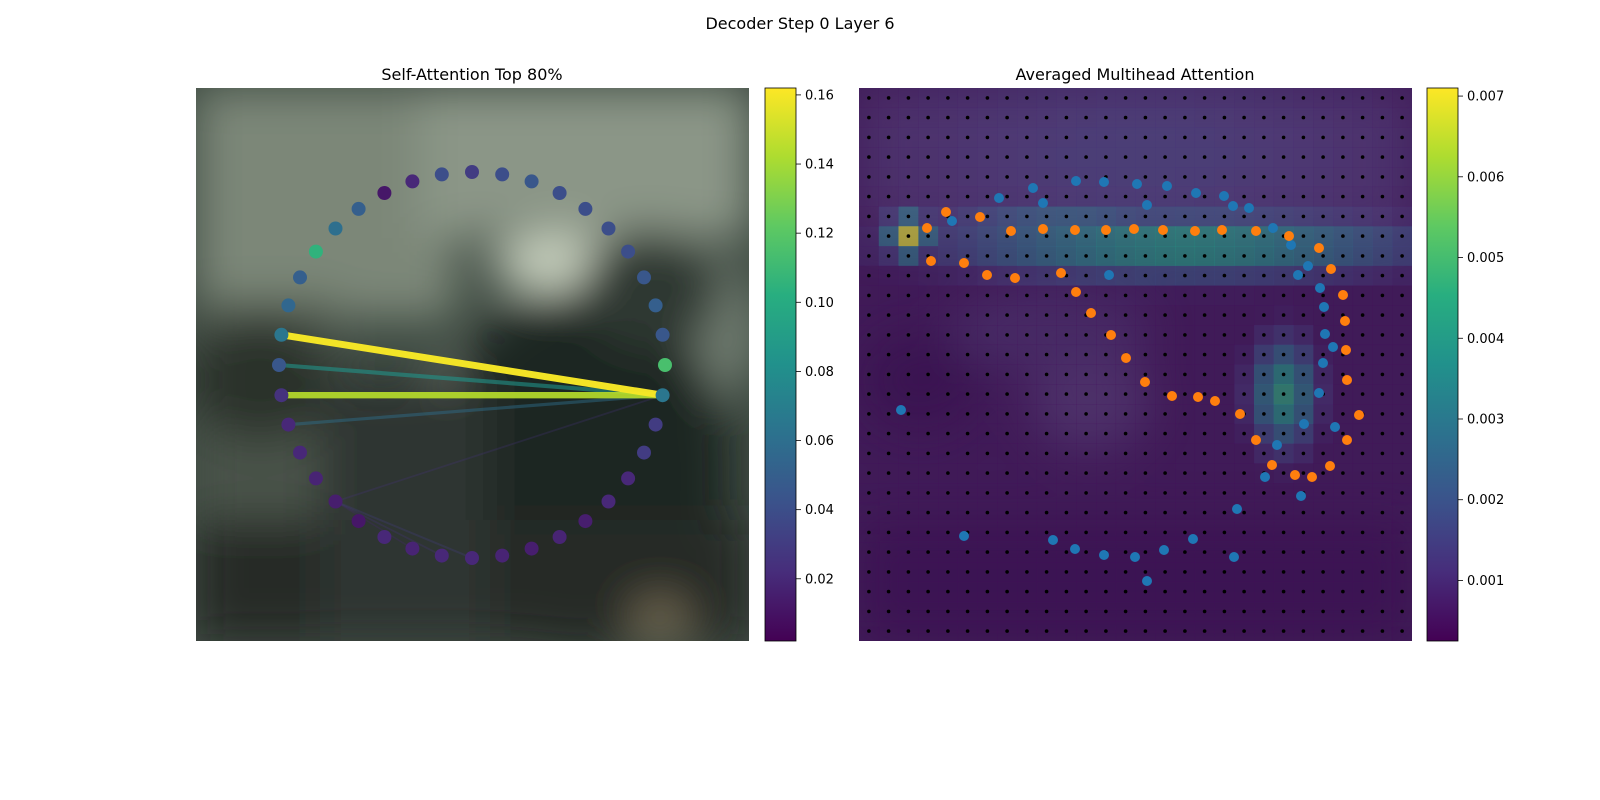 Image resolution: width=1600 pixels, height=800 pixels. What do you see at coordinates (1465, 364) in the screenshot?
I see `right-colorbar: 0.001 0.002 0.003 0.004 0.005 0.006 0.007` at bounding box center [1465, 364].